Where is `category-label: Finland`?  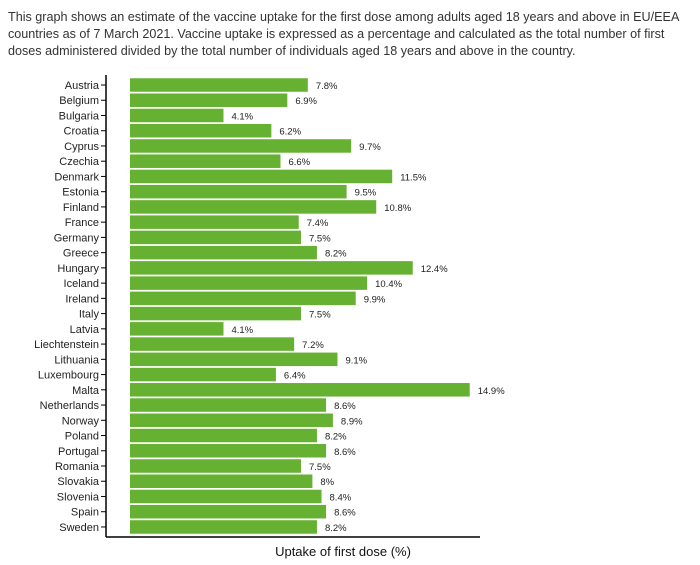
category-label: Finland is located at coordinates (81, 208).